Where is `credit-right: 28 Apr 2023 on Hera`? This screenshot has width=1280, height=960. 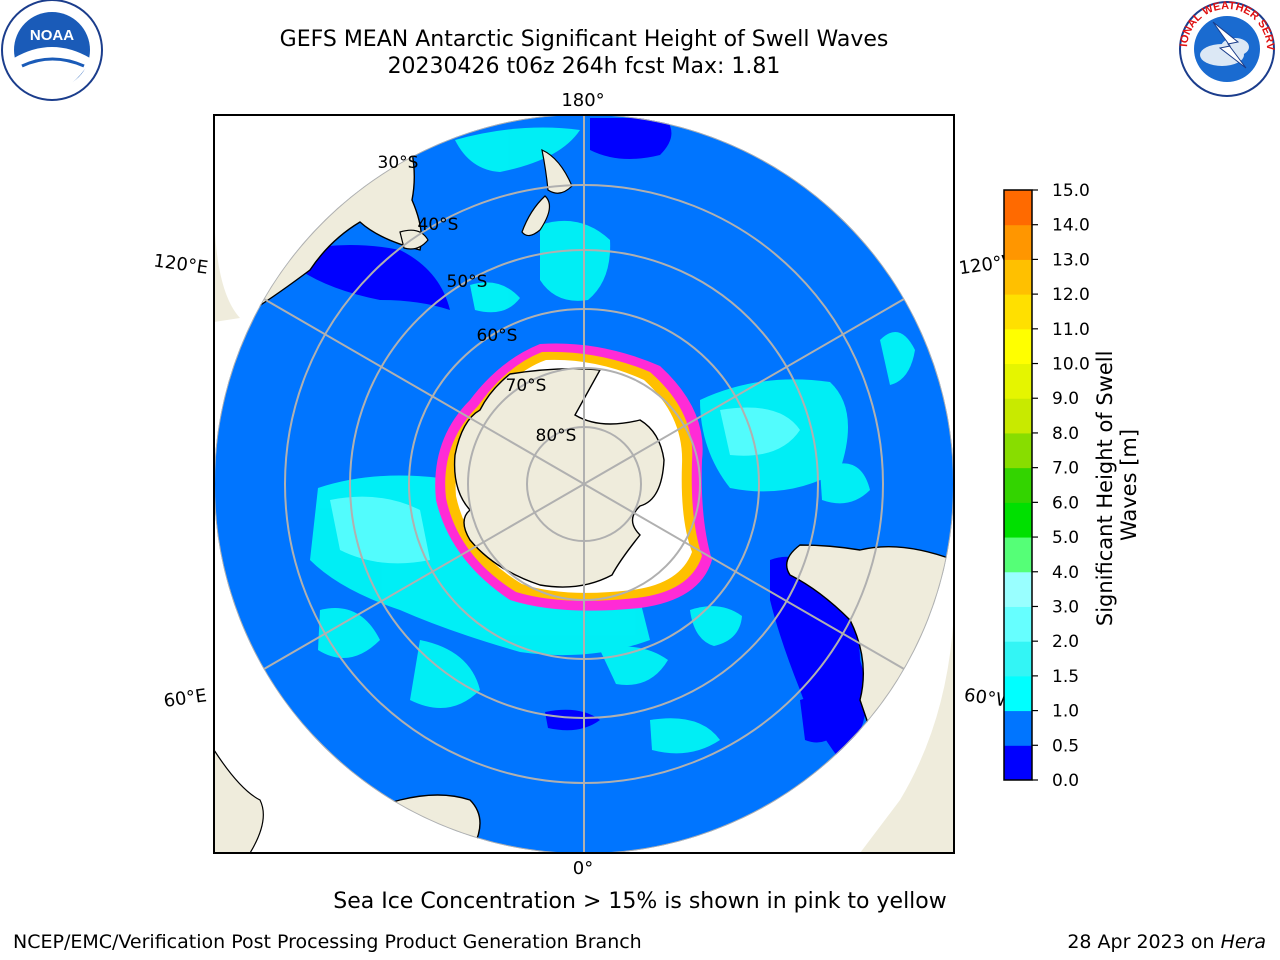
credit-right: 28 Apr 2023 on Hera is located at coordinates (1166, 942).